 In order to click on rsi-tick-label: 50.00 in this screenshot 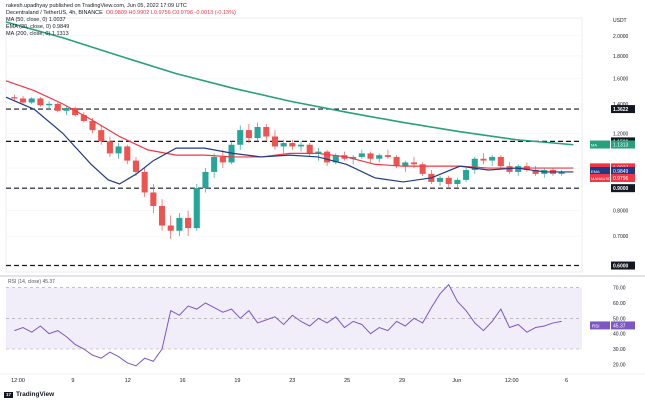, I will do `click(619, 319)`.